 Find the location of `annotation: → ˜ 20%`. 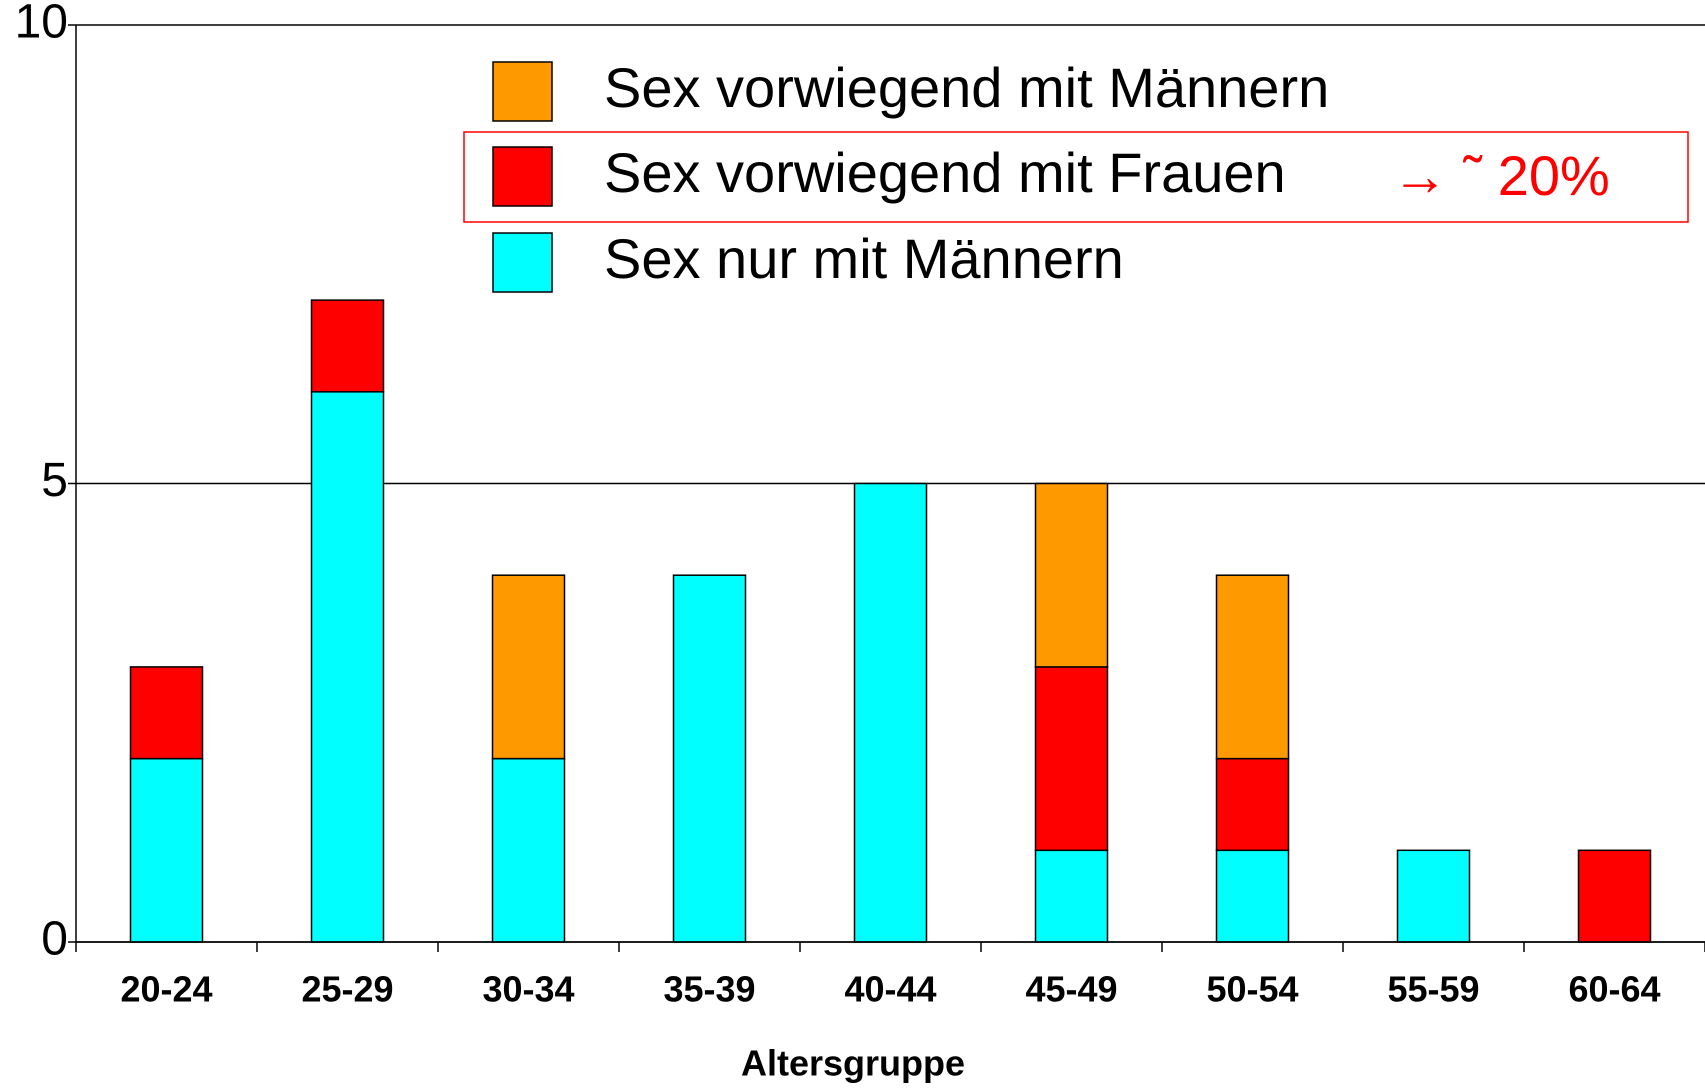

annotation: → ˜ 20% is located at coordinates (1501, 175).